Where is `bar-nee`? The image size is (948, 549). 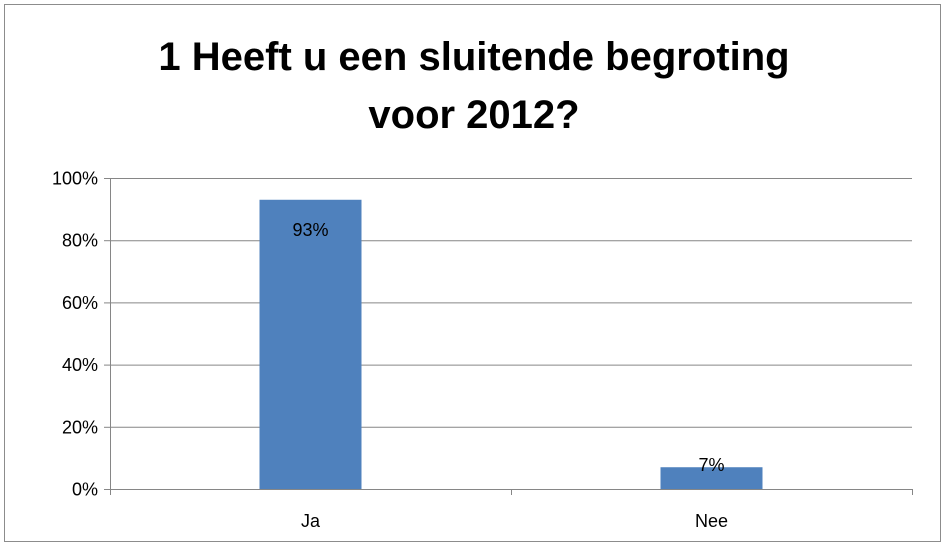 bar-nee is located at coordinates (711, 478).